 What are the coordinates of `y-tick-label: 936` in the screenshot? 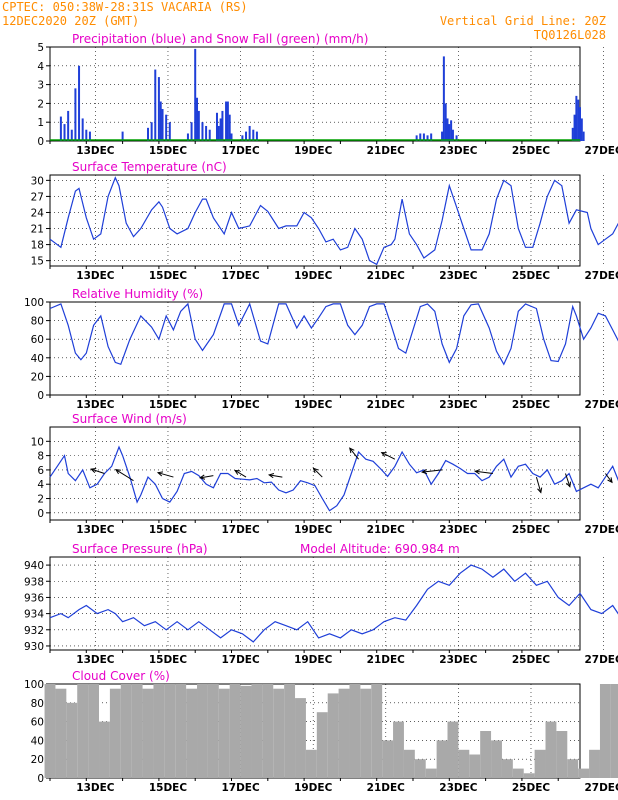 It's located at (34, 598).